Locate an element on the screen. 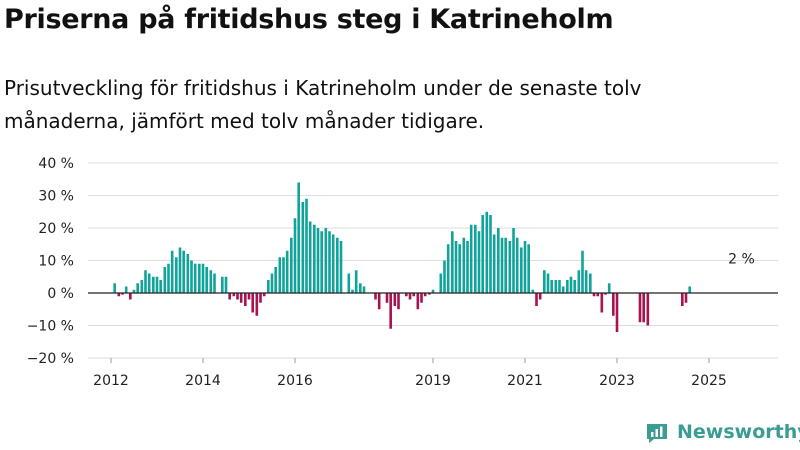  y-tick-label: 20 % is located at coordinates (56, 229).